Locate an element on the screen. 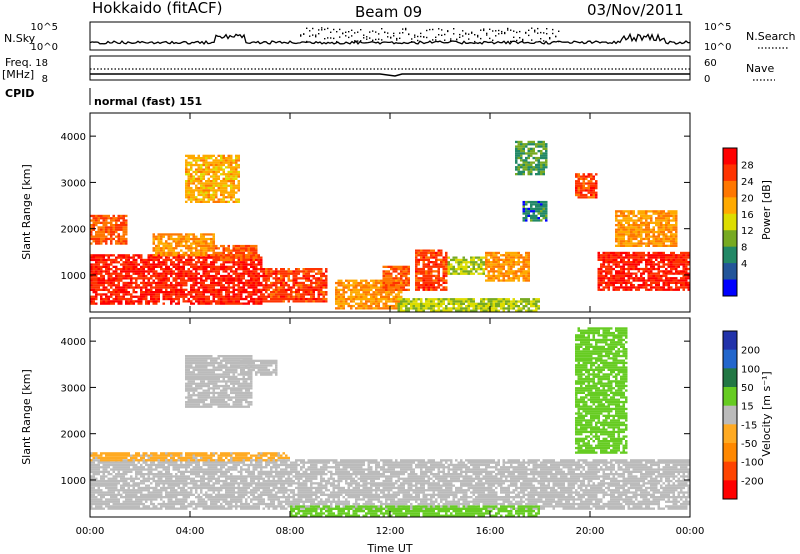  nsky-tick-bottom: 10^0 is located at coordinates (44, 47).